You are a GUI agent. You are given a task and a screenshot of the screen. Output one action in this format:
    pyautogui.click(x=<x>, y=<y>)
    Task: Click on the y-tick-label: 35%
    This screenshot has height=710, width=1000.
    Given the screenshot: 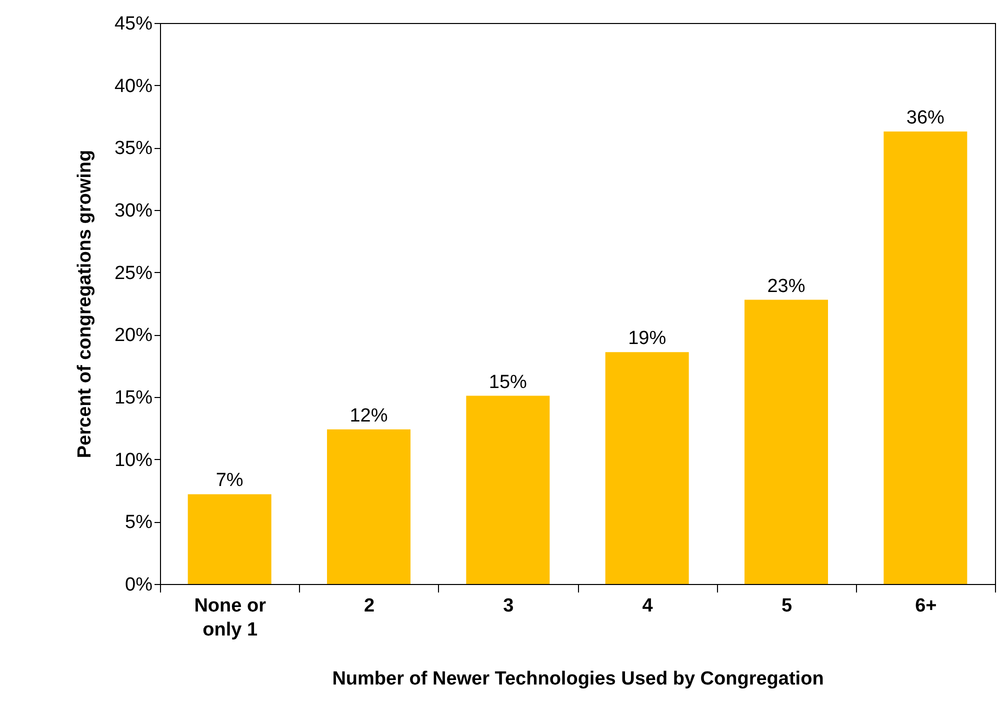 What is the action you would take?
    pyautogui.click(x=133, y=149)
    